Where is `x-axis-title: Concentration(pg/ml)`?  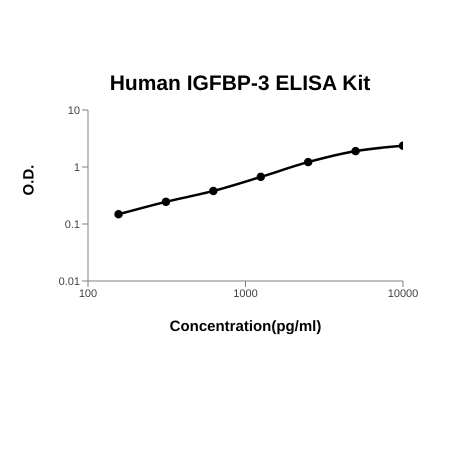
x-axis-title: Concentration(pg/ml) is located at coordinates (246, 326).